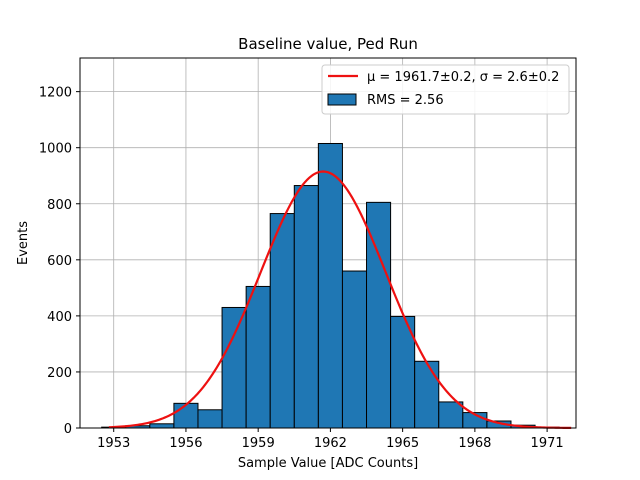 The height and width of the screenshot is (480, 640). I want to click on y-tick-label: 1200, so click(55, 93).